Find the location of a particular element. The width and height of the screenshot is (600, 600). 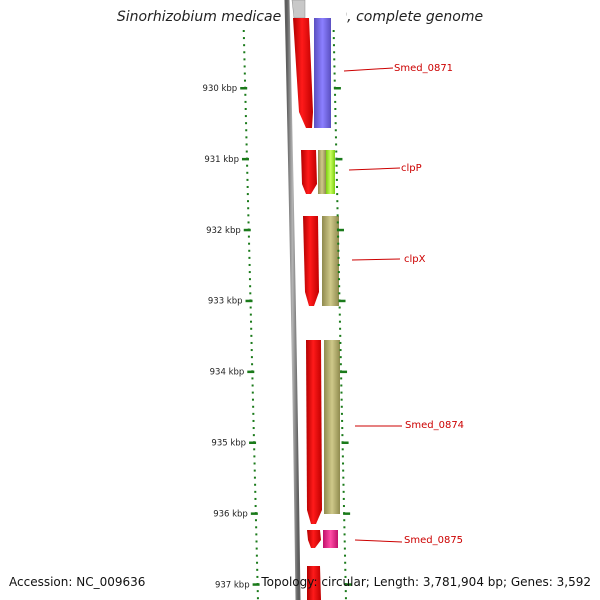

feature-smed0871 is located at coordinates (322, 73).